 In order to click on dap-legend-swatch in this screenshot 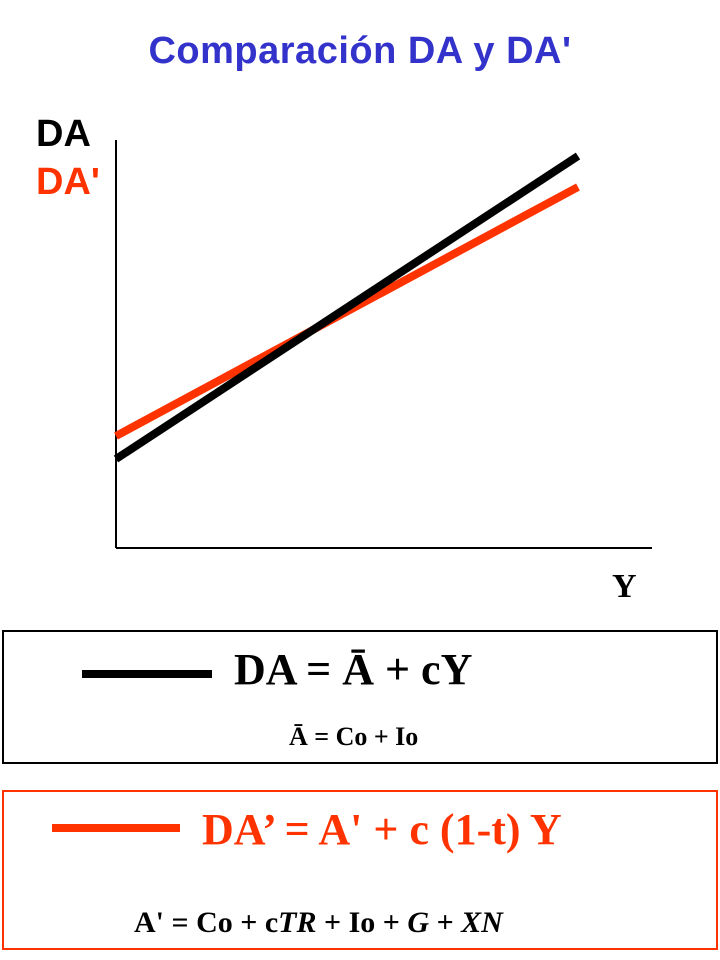, I will do `click(116, 828)`.